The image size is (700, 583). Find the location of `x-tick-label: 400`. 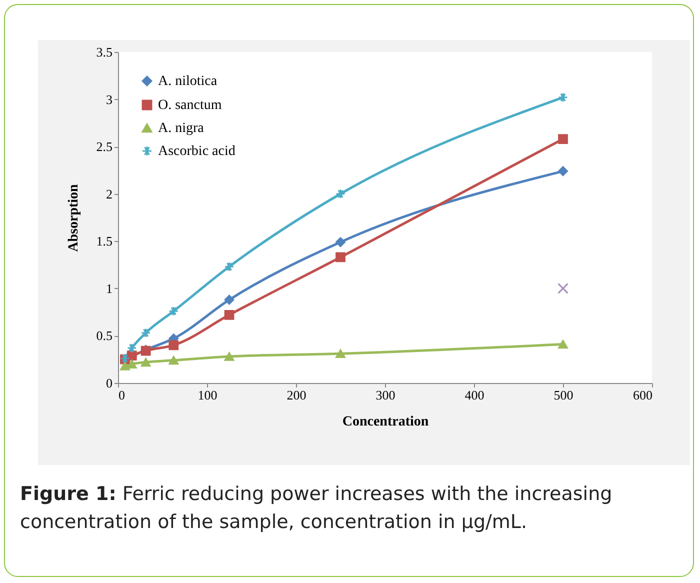

x-tick-label: 400 is located at coordinates (474, 395).